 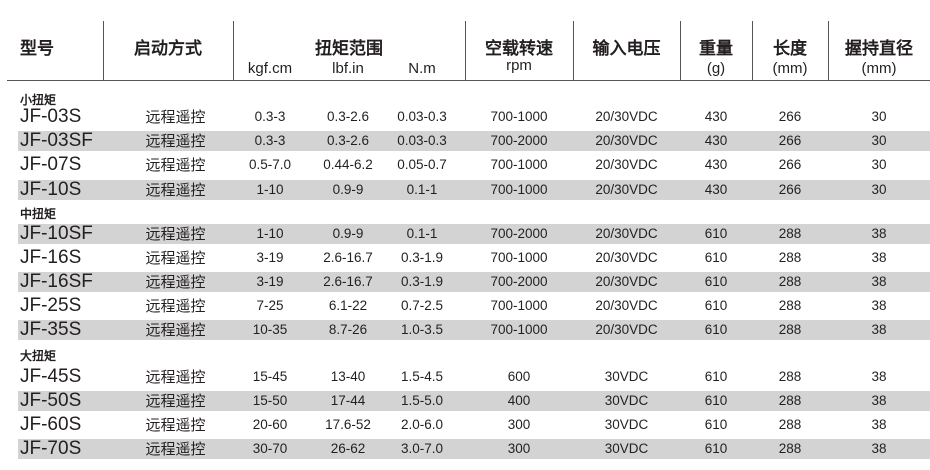 I want to click on header-unit-nm: N.m, so click(x=422, y=68).